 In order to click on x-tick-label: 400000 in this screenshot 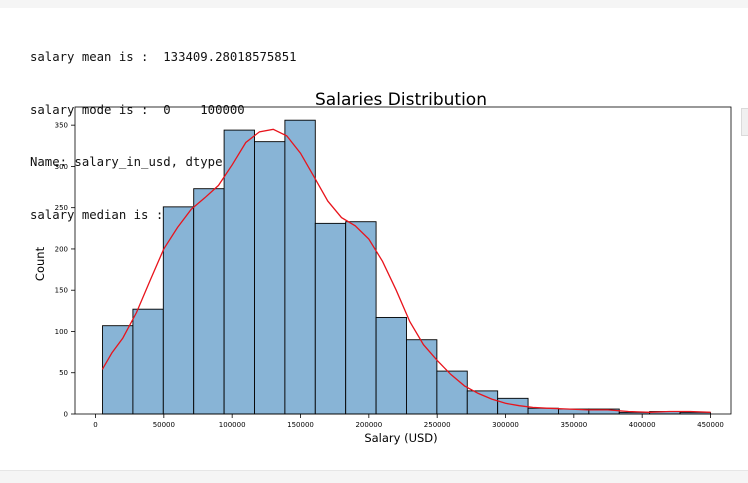, I will do `click(642, 425)`.